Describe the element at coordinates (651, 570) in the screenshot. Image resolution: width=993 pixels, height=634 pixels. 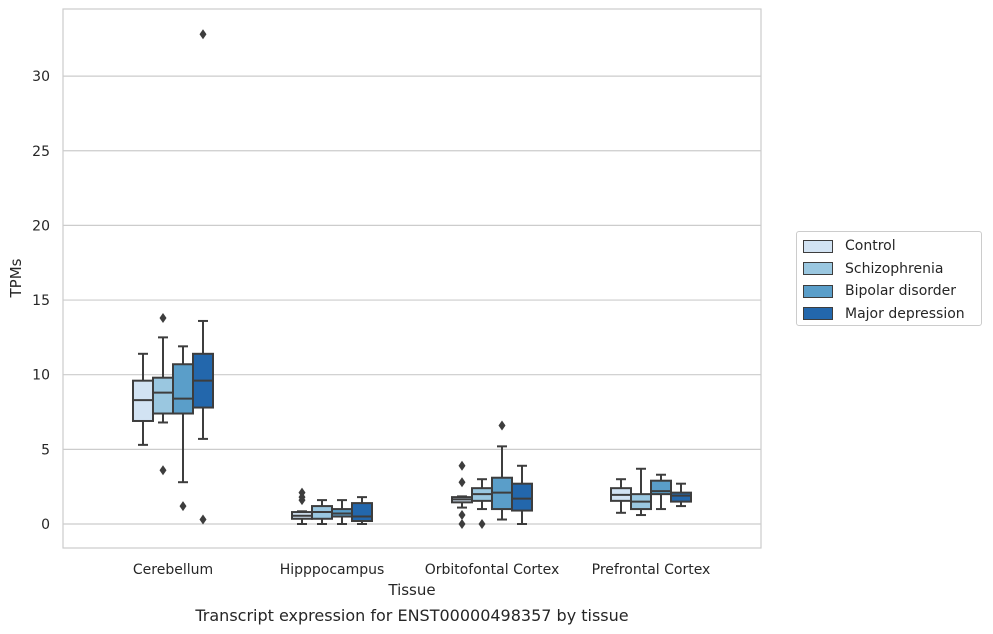
I see `x-tick-label: Prefrontal Cortex` at that location.